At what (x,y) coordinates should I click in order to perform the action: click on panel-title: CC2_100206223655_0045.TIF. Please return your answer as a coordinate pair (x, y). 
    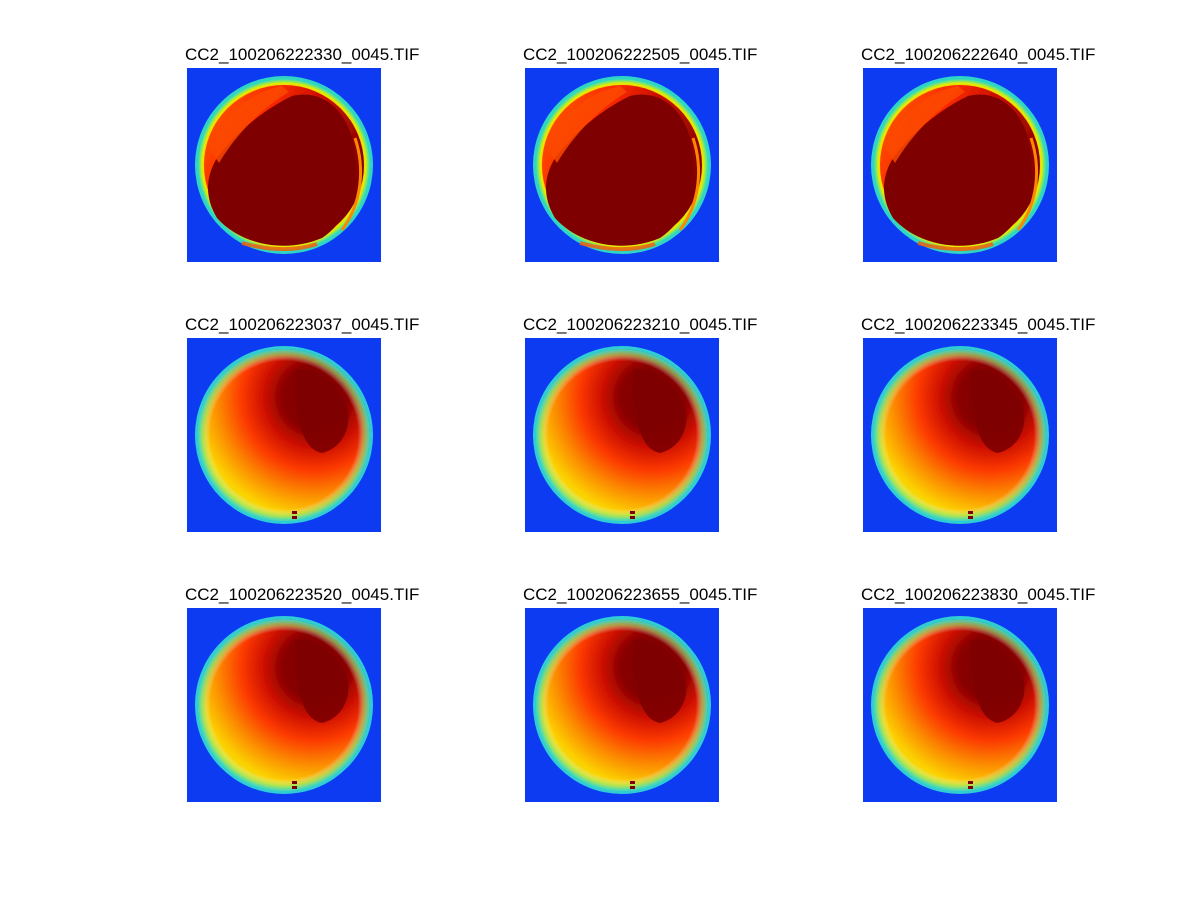
    Looking at the image, I should click on (640, 594).